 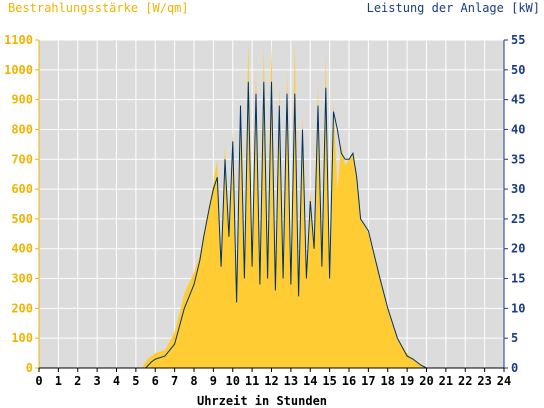 I want to click on right-tick-label: 50, so click(x=518, y=70).